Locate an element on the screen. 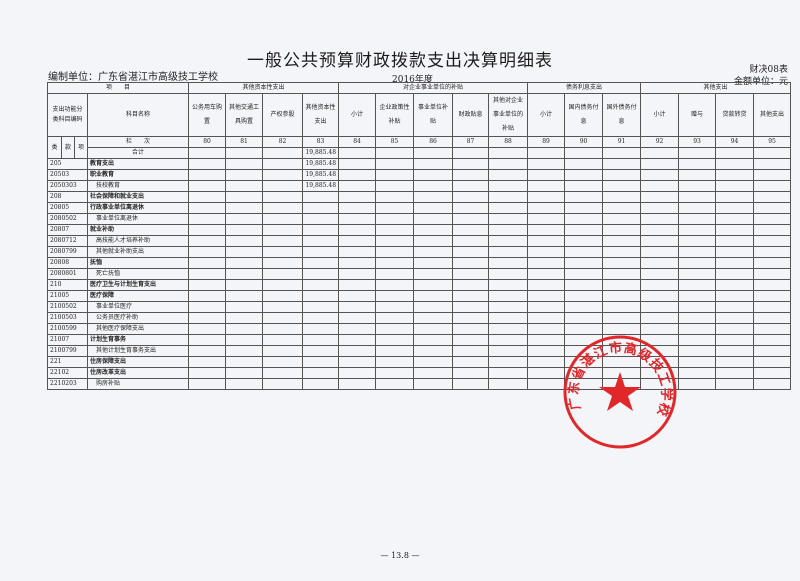 The image size is (800, 581). column-number: 93 is located at coordinates (697, 142).